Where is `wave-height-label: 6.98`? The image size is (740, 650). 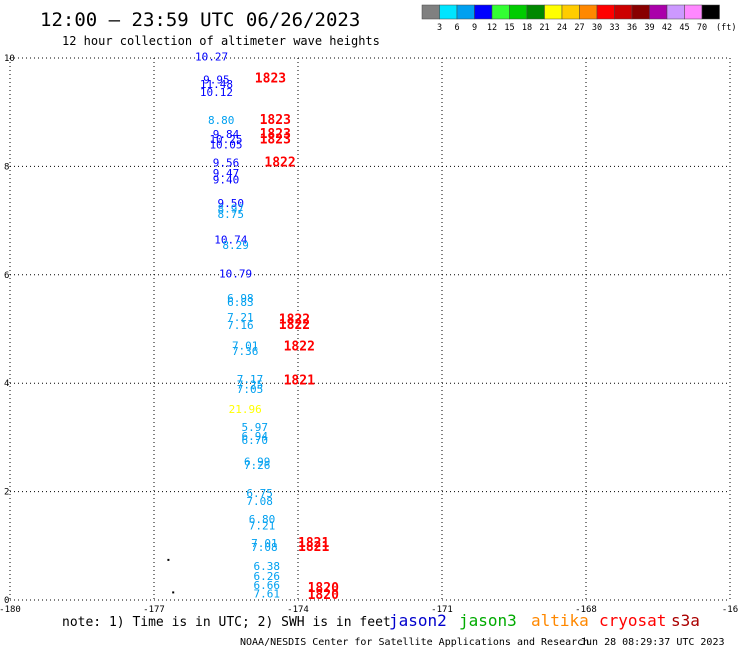
wave-height-label: 6.98 is located at coordinates (240, 298).